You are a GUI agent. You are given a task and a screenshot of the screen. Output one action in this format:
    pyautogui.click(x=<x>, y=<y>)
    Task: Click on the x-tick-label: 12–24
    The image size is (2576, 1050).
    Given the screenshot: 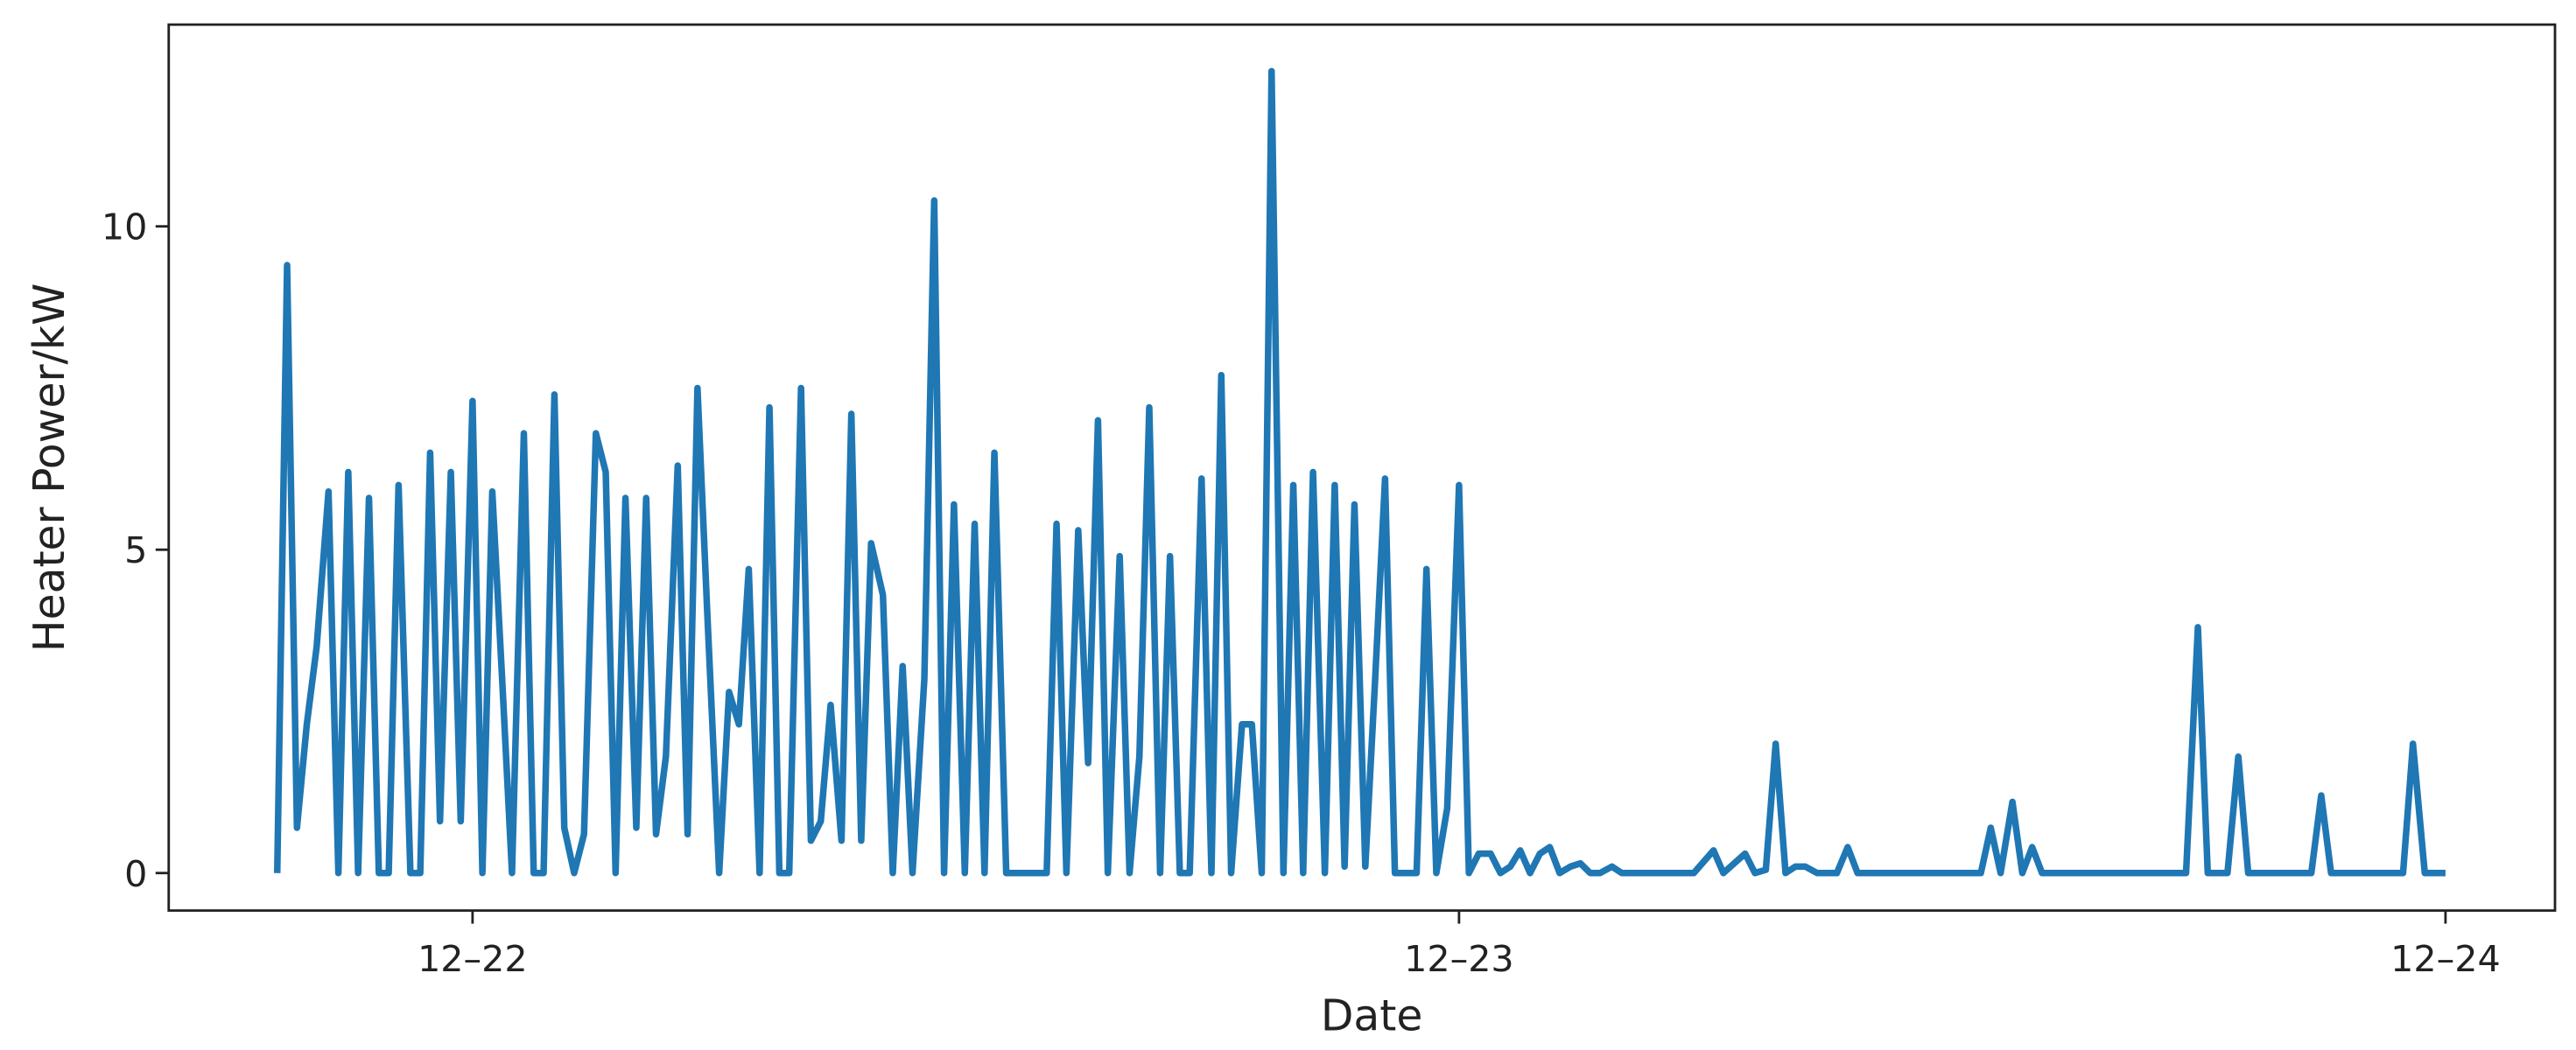 What is the action you would take?
    pyautogui.click(x=2446, y=959)
    